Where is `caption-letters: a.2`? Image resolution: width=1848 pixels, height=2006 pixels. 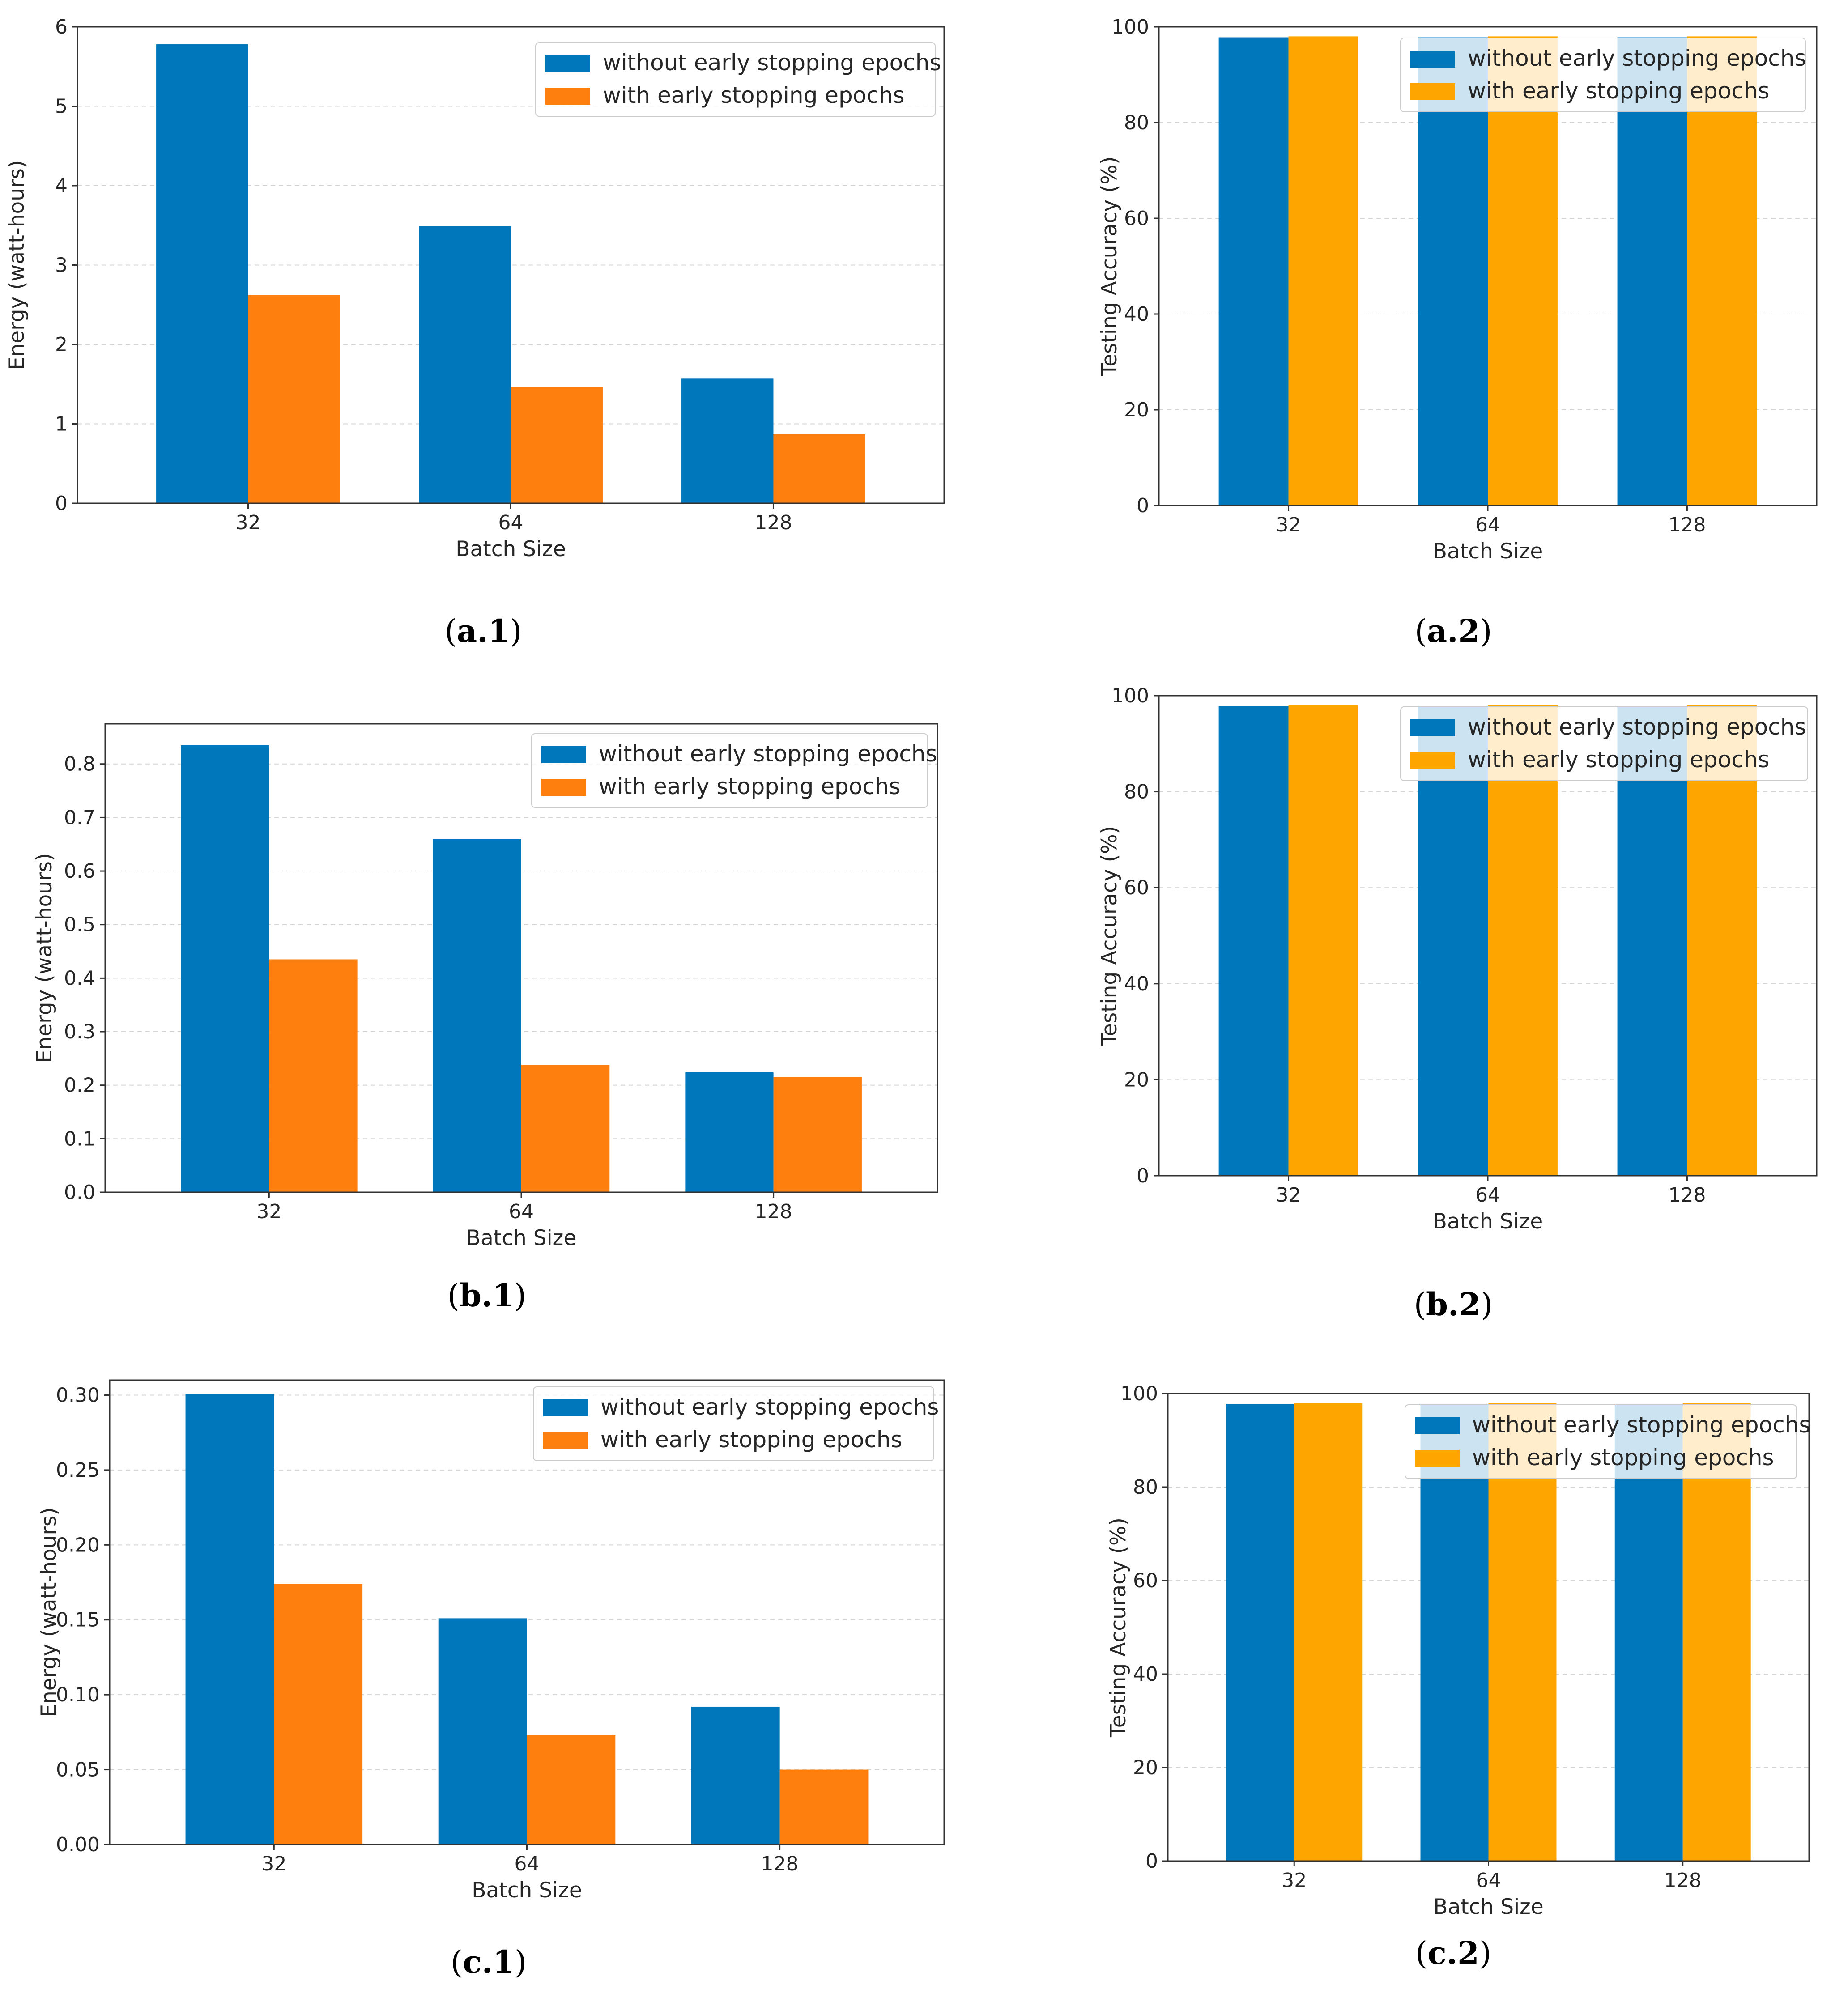
caption-letters: a.2 is located at coordinates (1453, 631).